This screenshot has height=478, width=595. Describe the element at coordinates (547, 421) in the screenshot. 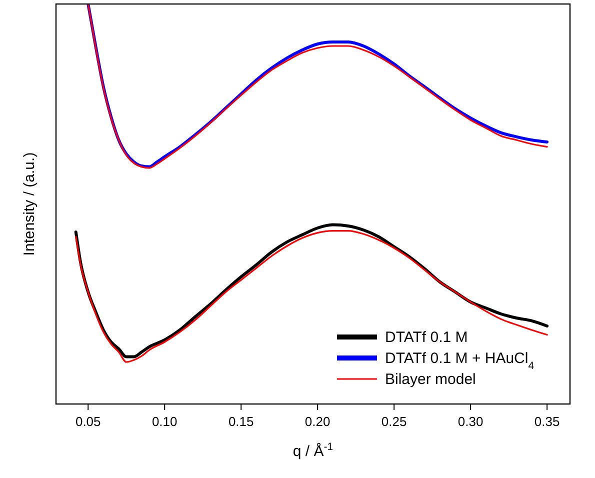

I see `x-tick-label: 0.35` at that location.